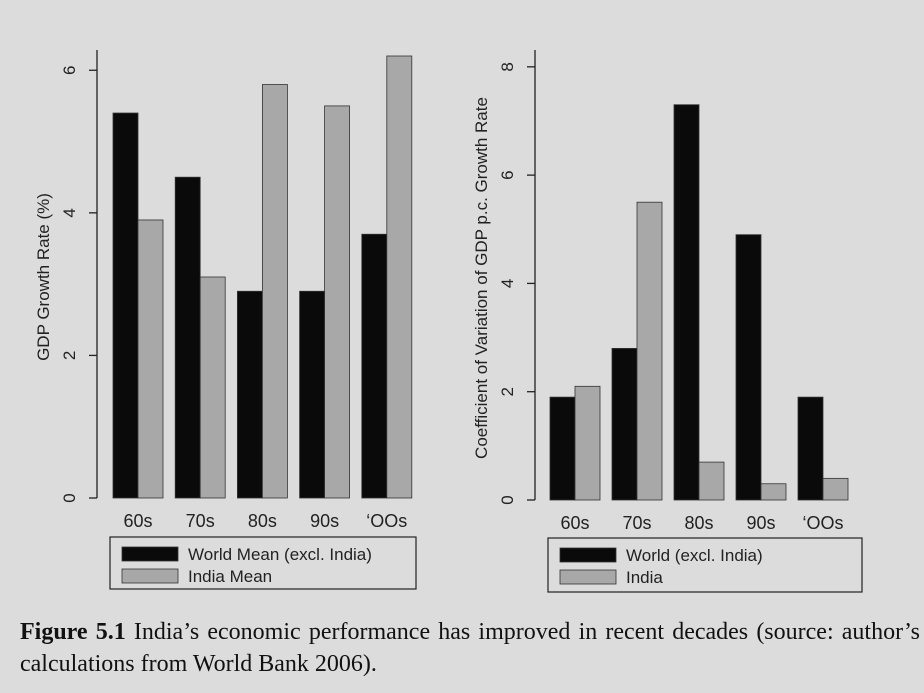 This screenshot has height=693, width=924. What do you see at coordinates (280, 554) in the screenshot?
I see `legend-label-world: World Mean (excl. India)` at bounding box center [280, 554].